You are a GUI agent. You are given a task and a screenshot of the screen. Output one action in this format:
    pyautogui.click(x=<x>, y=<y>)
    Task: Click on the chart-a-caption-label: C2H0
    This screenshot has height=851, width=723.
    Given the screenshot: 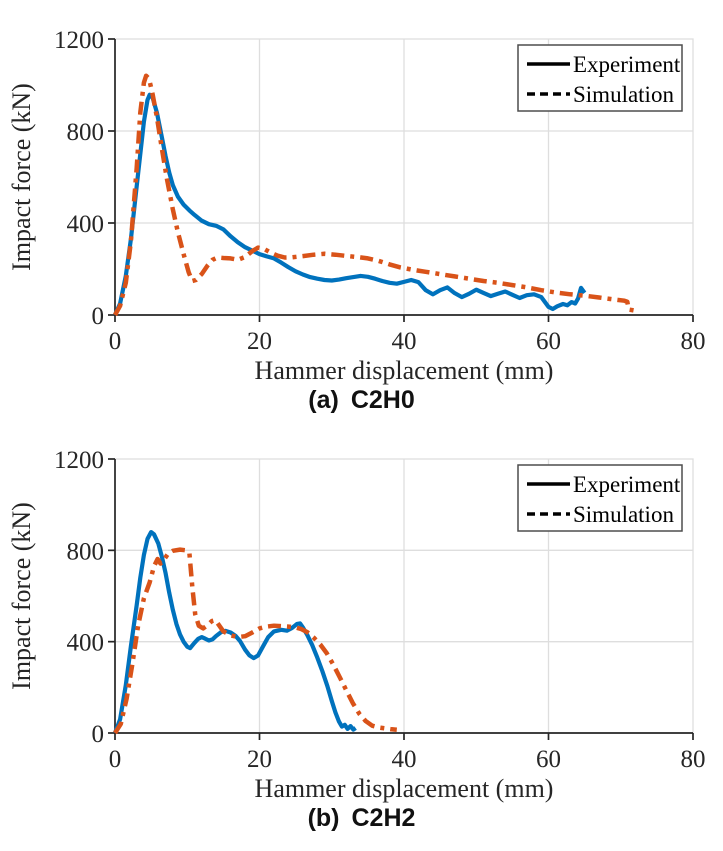 What is the action you would take?
    pyautogui.click(x=382, y=400)
    